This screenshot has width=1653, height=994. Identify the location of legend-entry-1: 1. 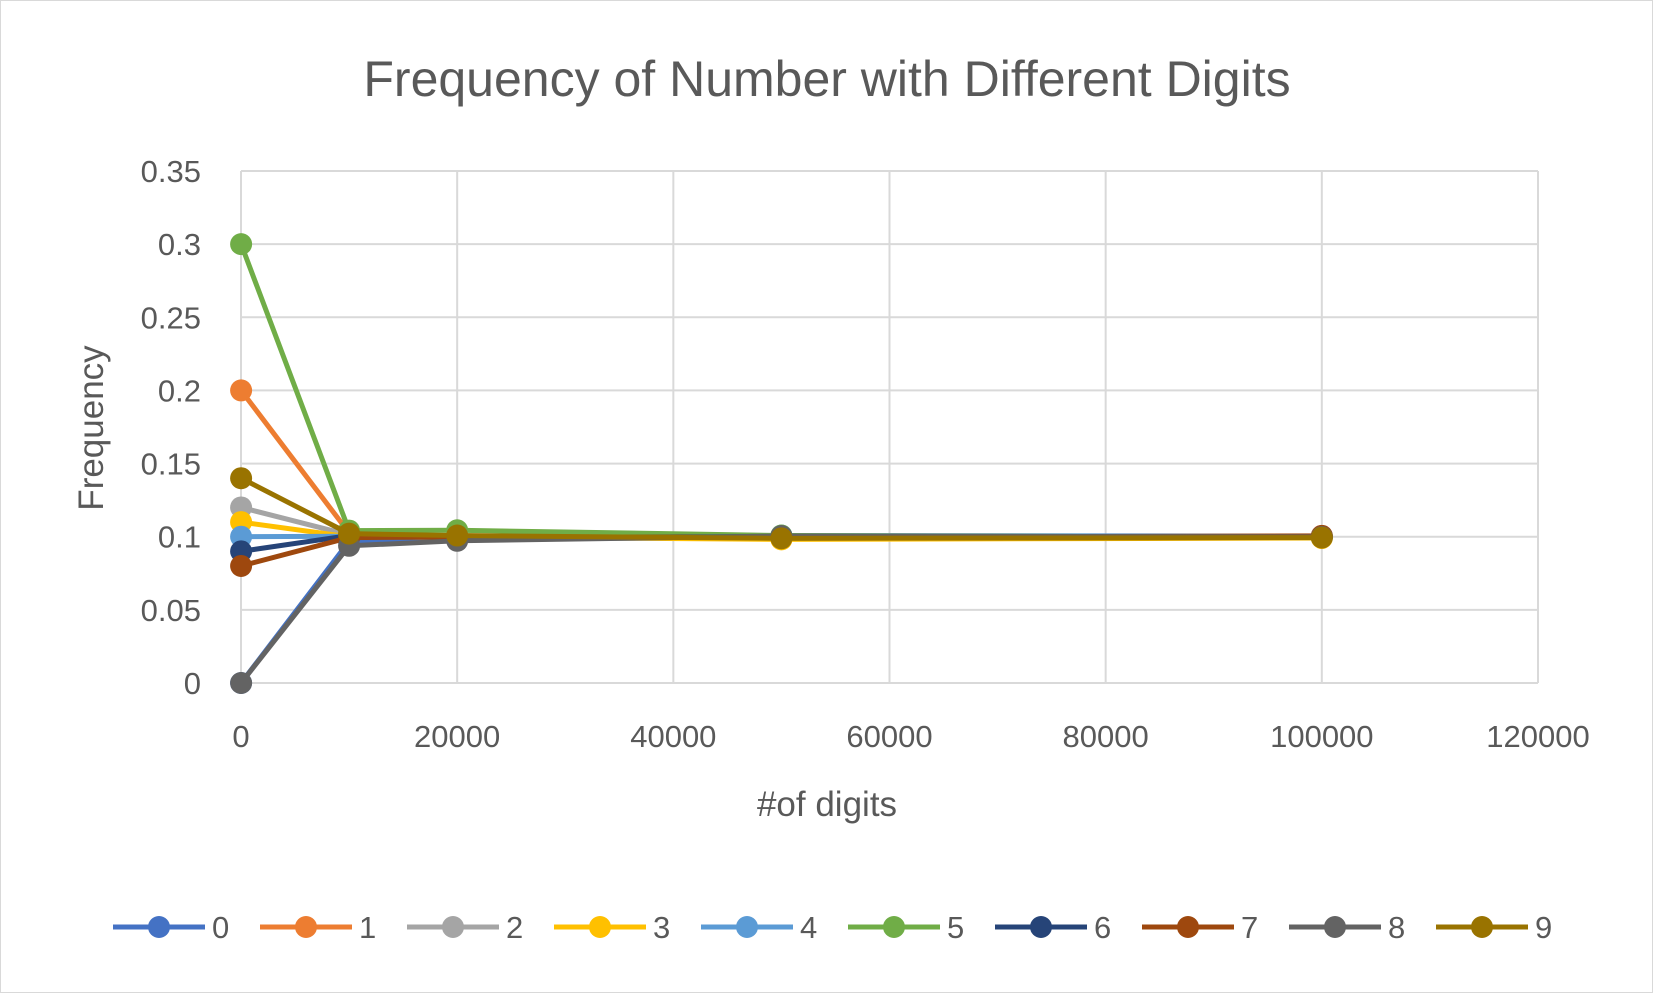
(318, 927).